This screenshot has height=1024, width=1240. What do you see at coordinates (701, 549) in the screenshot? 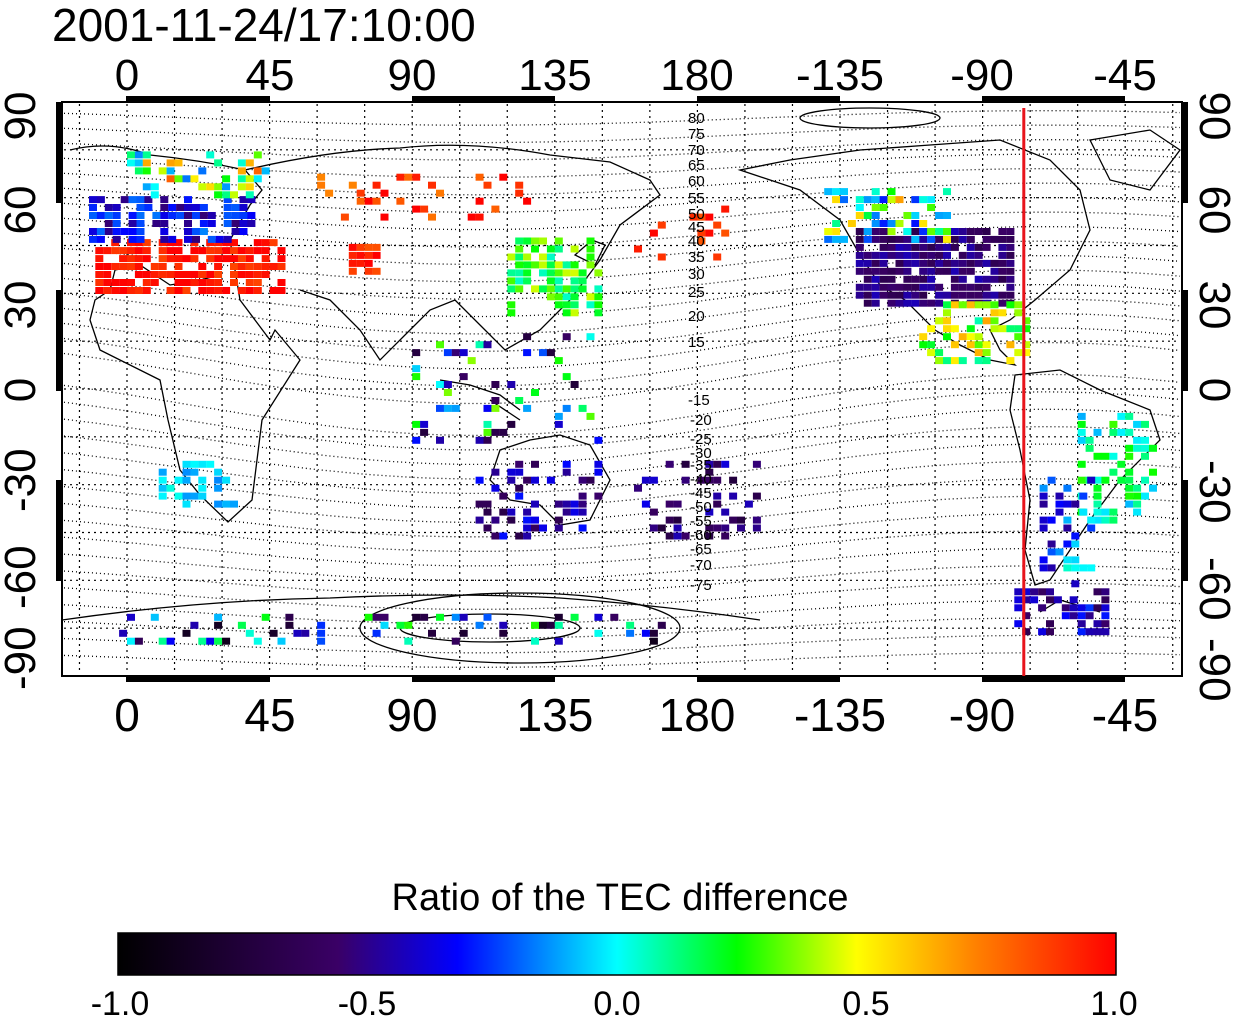
I see `contour-label: -65` at bounding box center [701, 549].